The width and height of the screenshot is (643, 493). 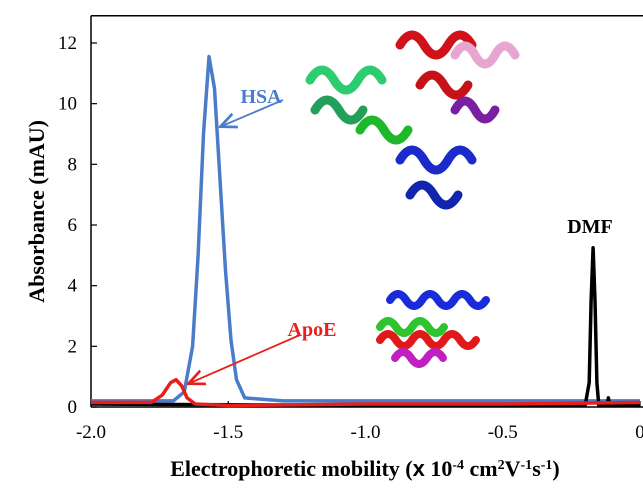 I want to click on x-axis-title-part: -4, so click(x=458, y=465).